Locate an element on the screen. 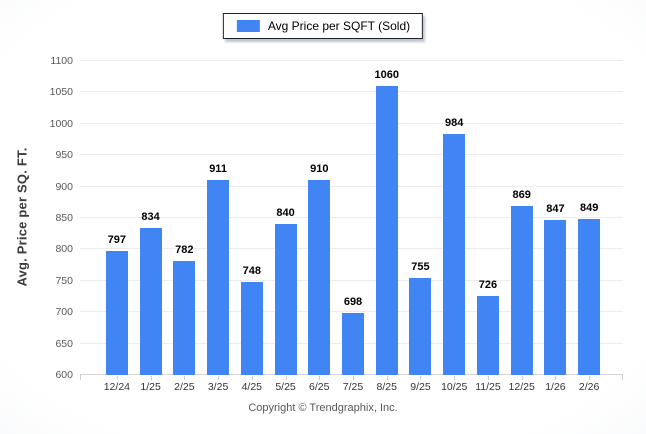 This screenshot has height=434, width=646. x-axis-tick-label: 1/25 is located at coordinates (150, 387).